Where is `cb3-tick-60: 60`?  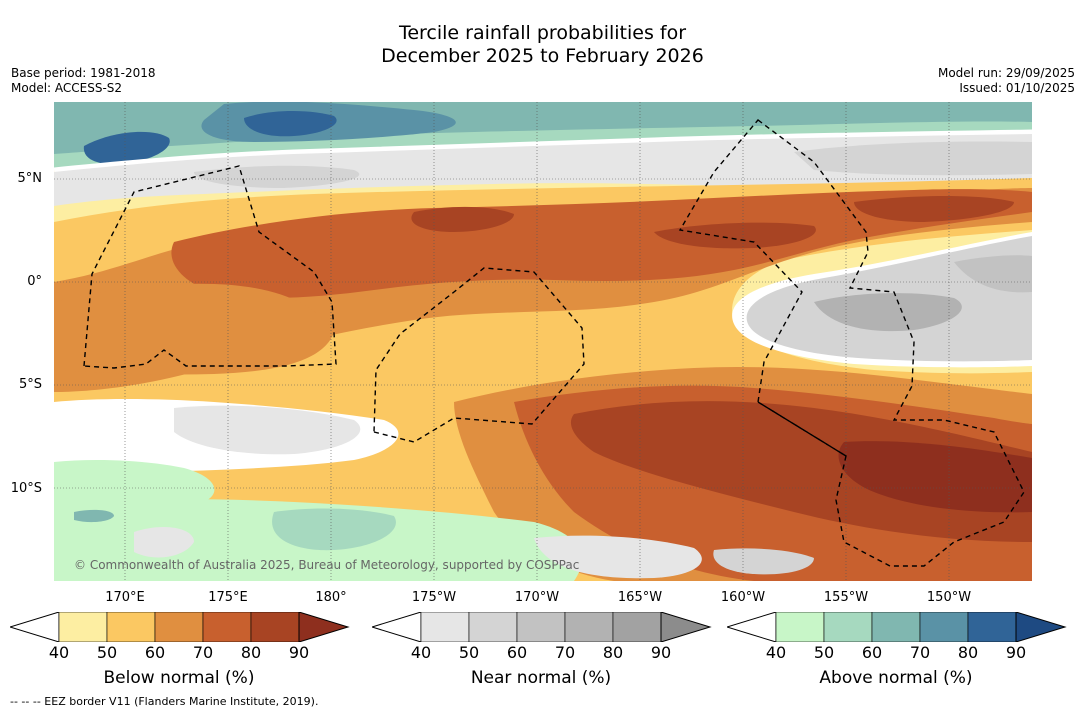 cb3-tick-60: 60 is located at coordinates (872, 652).